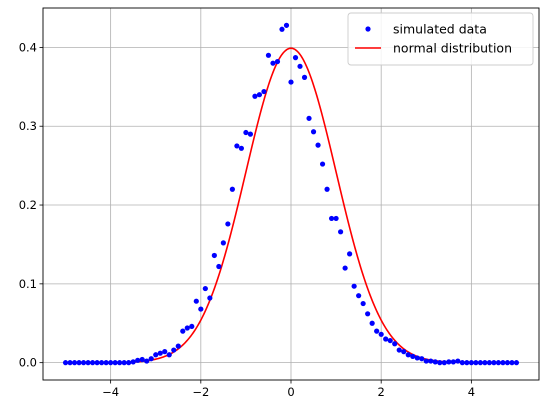 This screenshot has width=547, height=413. I want to click on y-tick-label: 0.1, so click(28, 284).